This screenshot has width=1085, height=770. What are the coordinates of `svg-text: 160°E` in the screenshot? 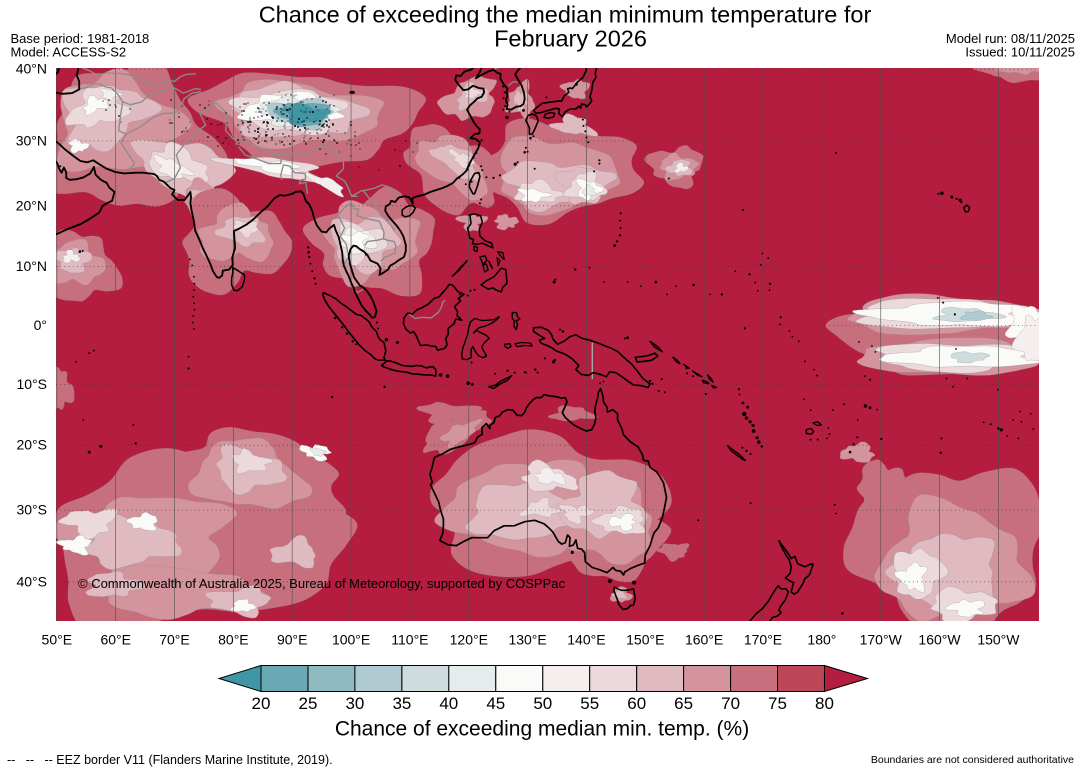 It's located at (704, 640).